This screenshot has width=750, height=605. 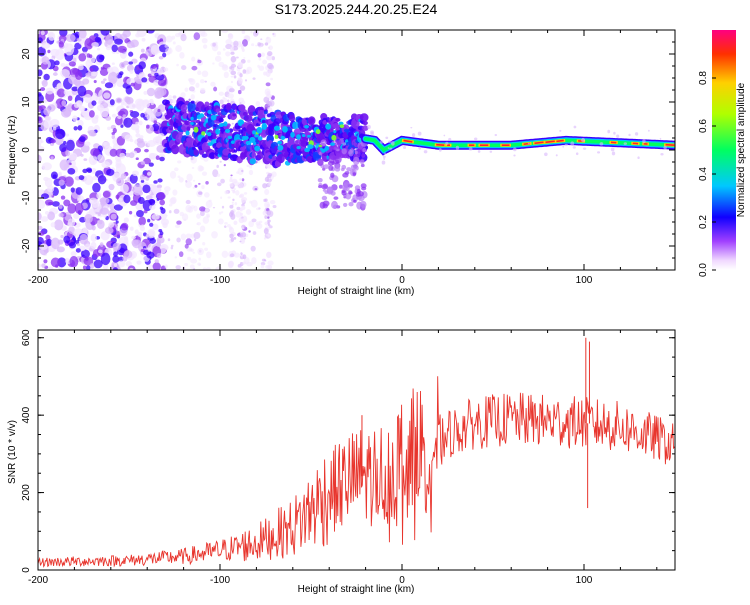 I want to click on top-x-tick-label: -100, so click(x=220, y=280).